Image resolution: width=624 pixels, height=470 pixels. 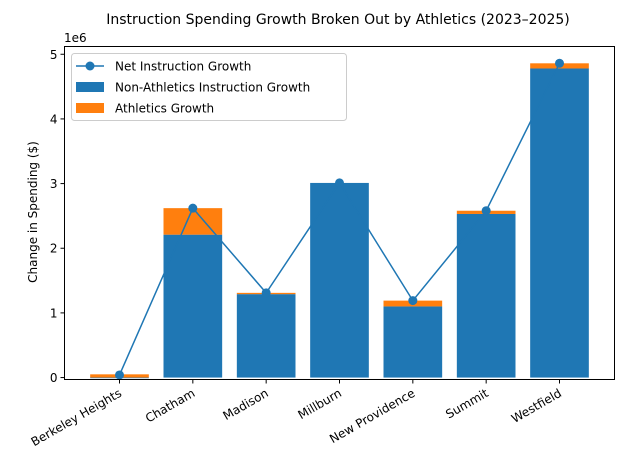 What do you see at coordinates (90, 108) in the screenshot?
I see `legend-swatch-athletics` at bounding box center [90, 108].